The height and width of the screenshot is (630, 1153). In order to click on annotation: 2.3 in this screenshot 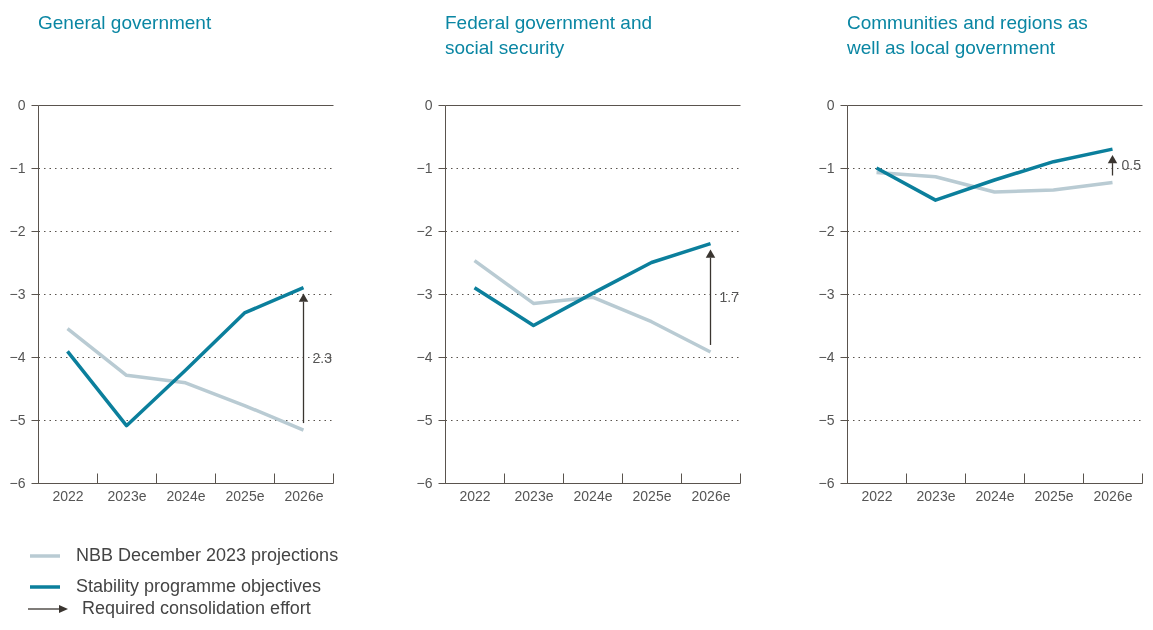, I will do `click(322, 357)`.